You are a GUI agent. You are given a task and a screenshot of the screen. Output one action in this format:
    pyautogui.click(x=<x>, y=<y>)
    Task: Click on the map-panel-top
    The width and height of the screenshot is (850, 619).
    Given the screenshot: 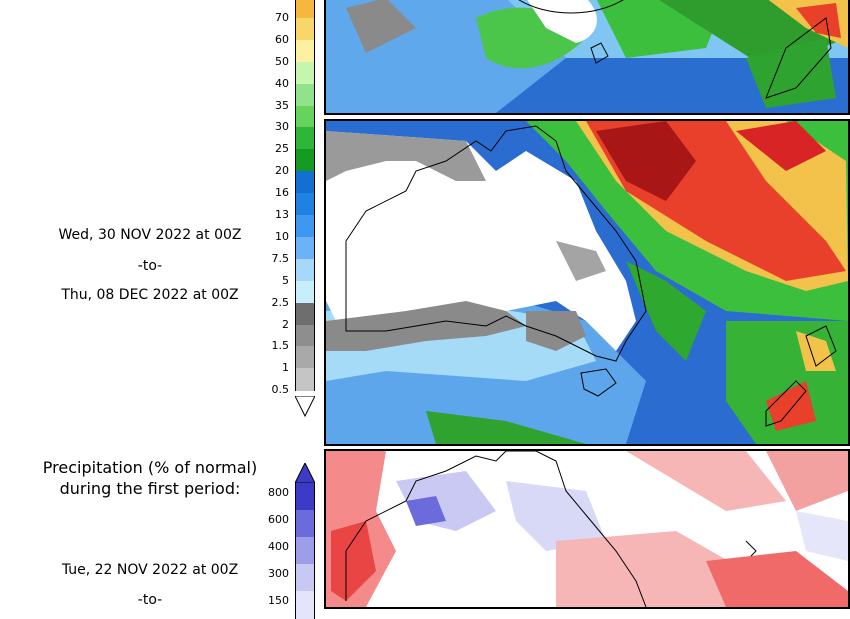 What is the action you would take?
    pyautogui.click(x=587, y=57)
    